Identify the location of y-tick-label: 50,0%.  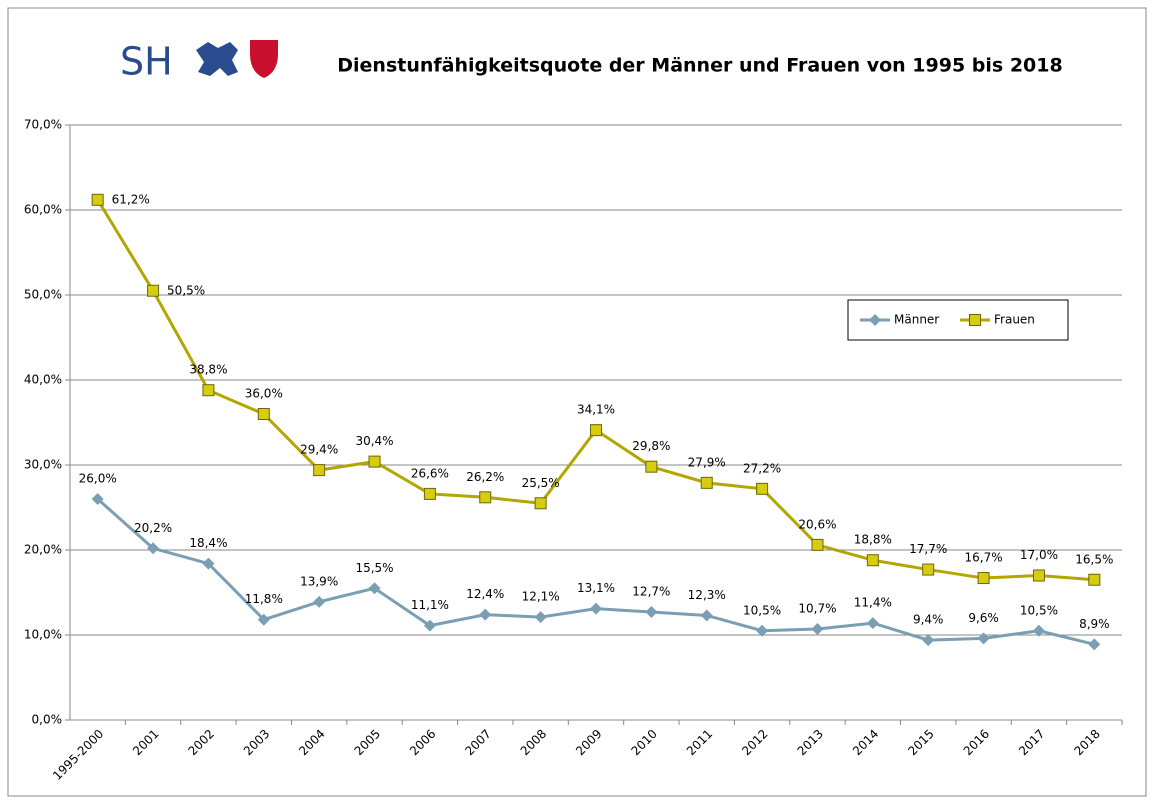
(43, 295).